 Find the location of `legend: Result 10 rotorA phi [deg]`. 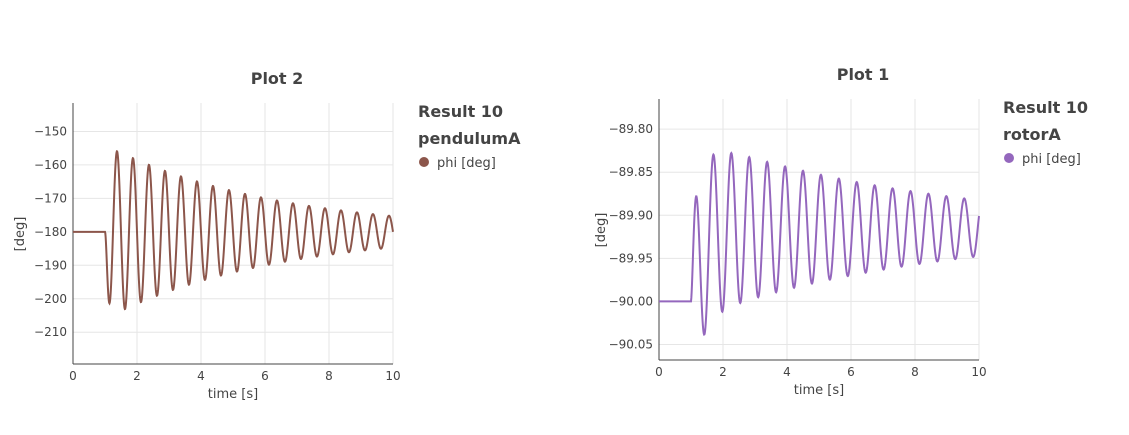

legend: Result 10 rotorA phi [deg] is located at coordinates (1045, 132).